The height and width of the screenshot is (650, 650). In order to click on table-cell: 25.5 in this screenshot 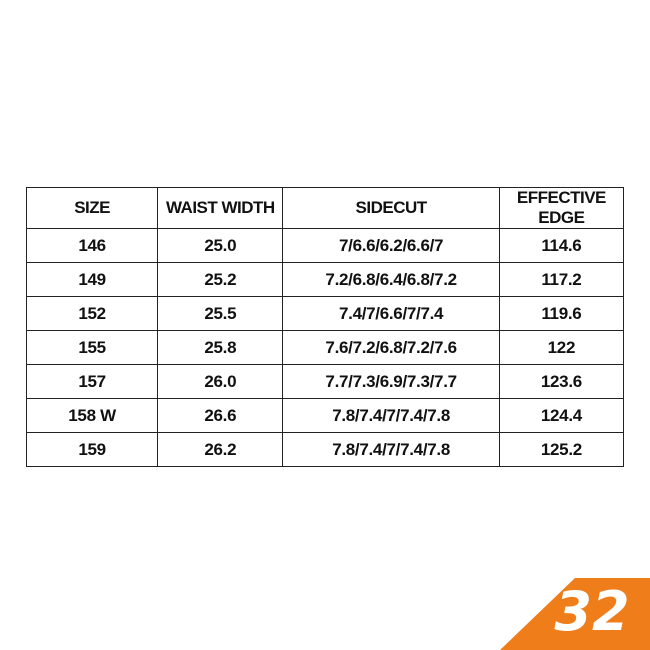, I will do `click(220, 313)`.